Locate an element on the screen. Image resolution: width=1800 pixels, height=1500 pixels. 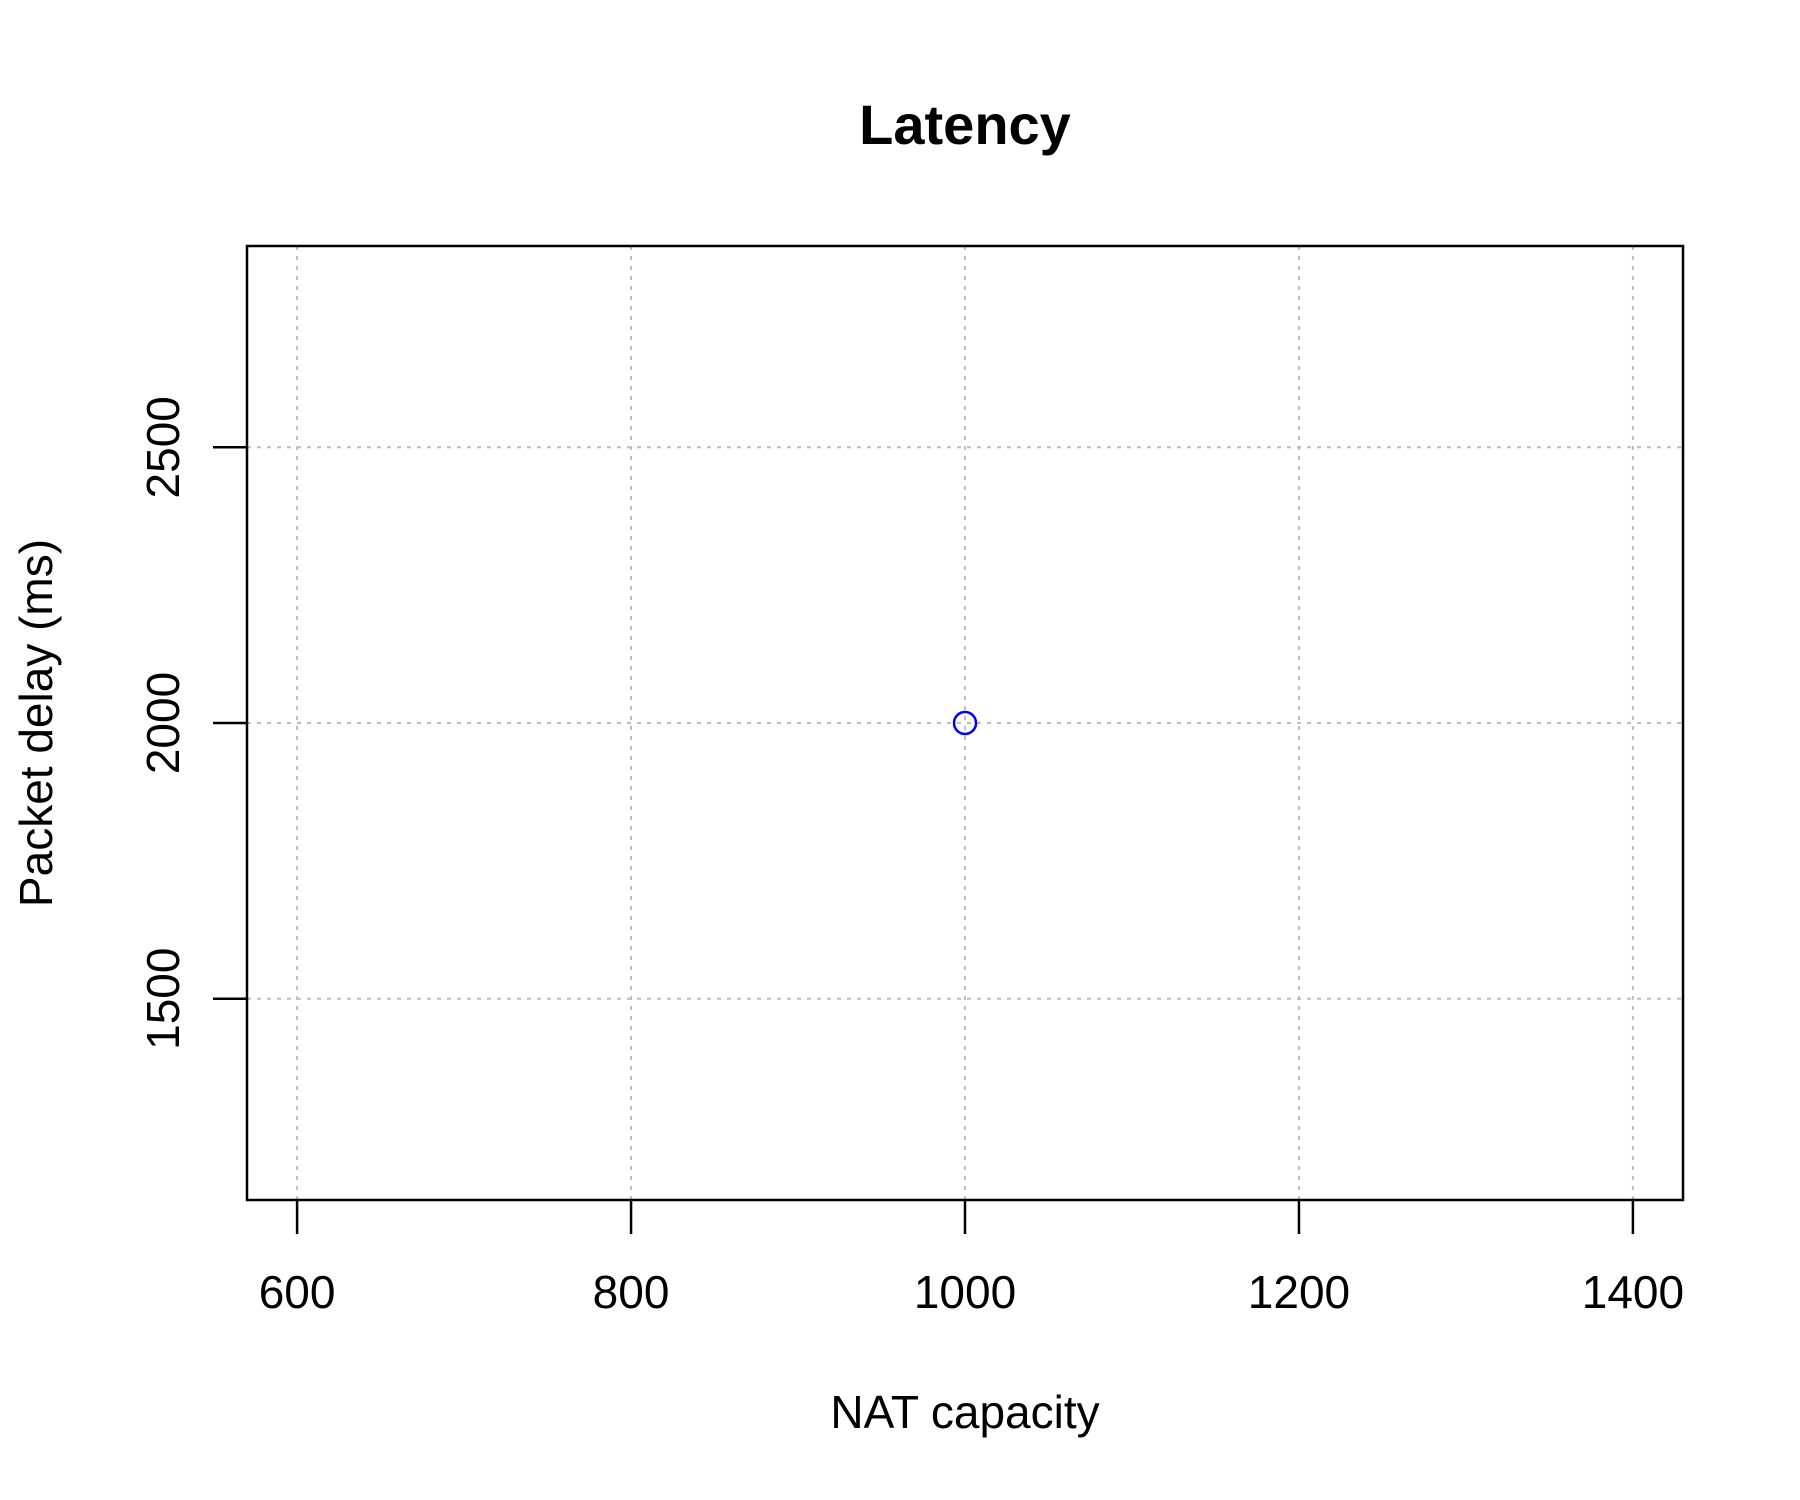
x-axis: 600 800 1000 1200 1400 is located at coordinates (971, 1259).